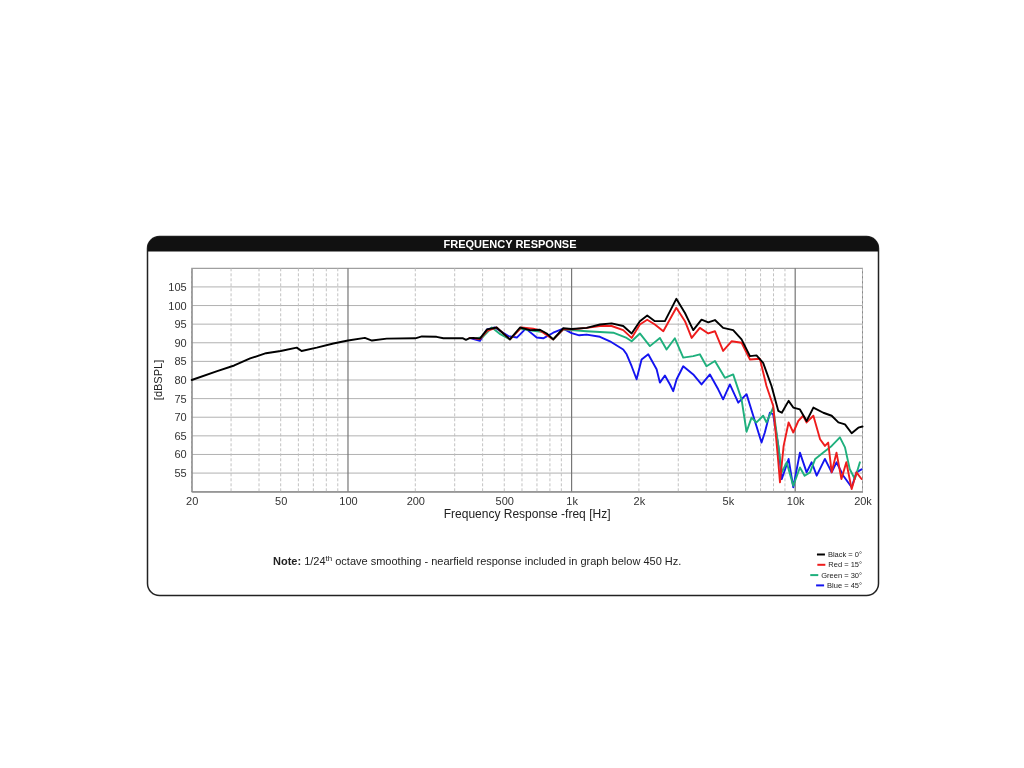 This screenshot has width=1024, height=768. I want to click on x-tick-label: 2k, so click(639, 501).